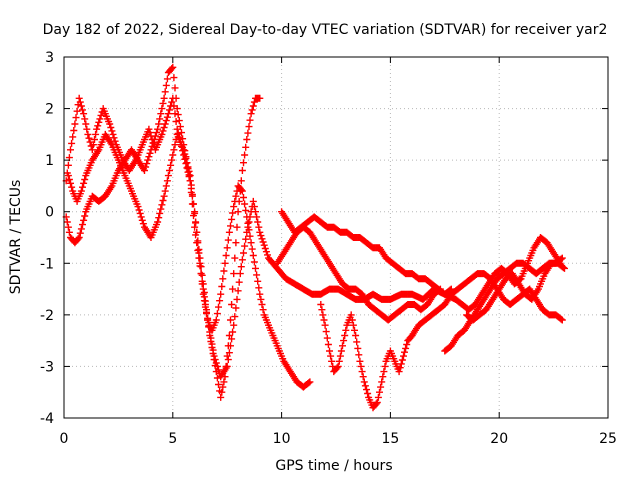 The width and height of the screenshot is (640, 480). What do you see at coordinates (47, 367) in the screenshot?
I see `y-tick-label: -3` at bounding box center [47, 367].